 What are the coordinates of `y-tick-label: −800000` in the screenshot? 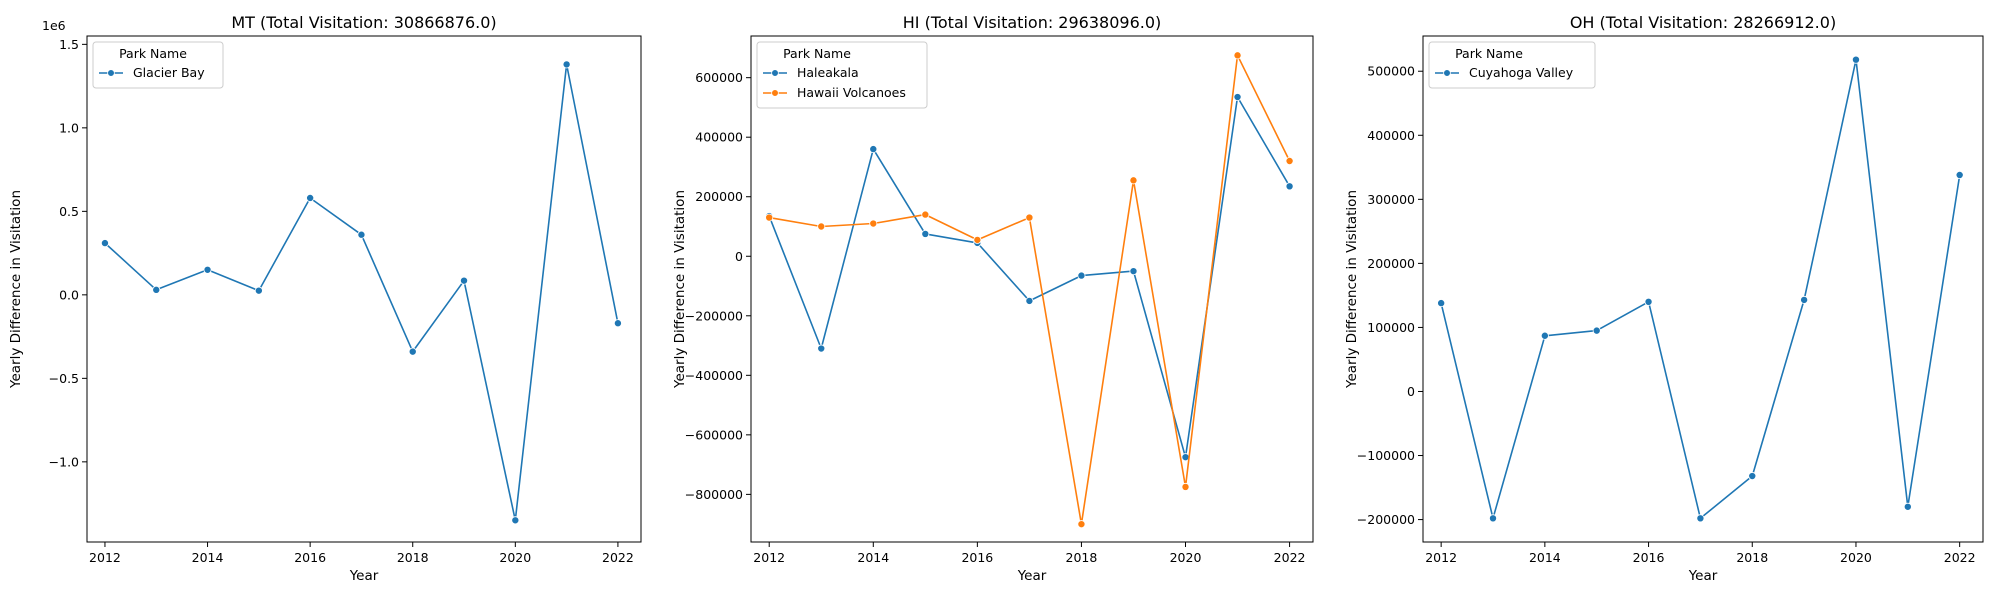 It's located at (714, 494).